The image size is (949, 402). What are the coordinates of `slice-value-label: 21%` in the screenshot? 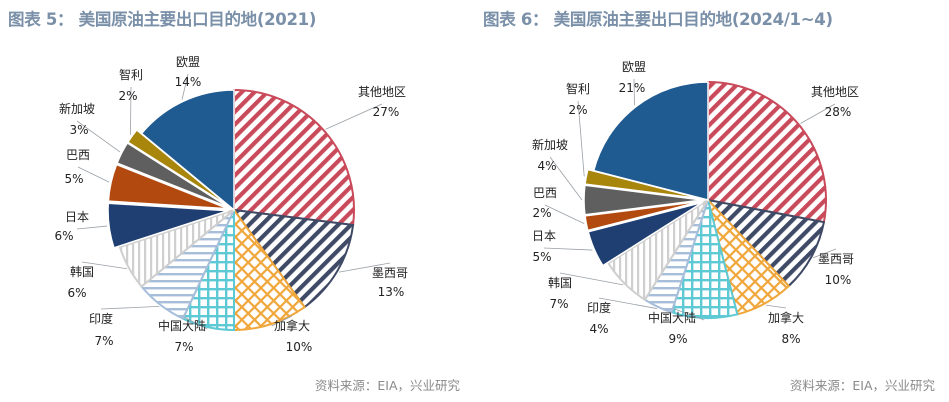 It's located at (632, 88).